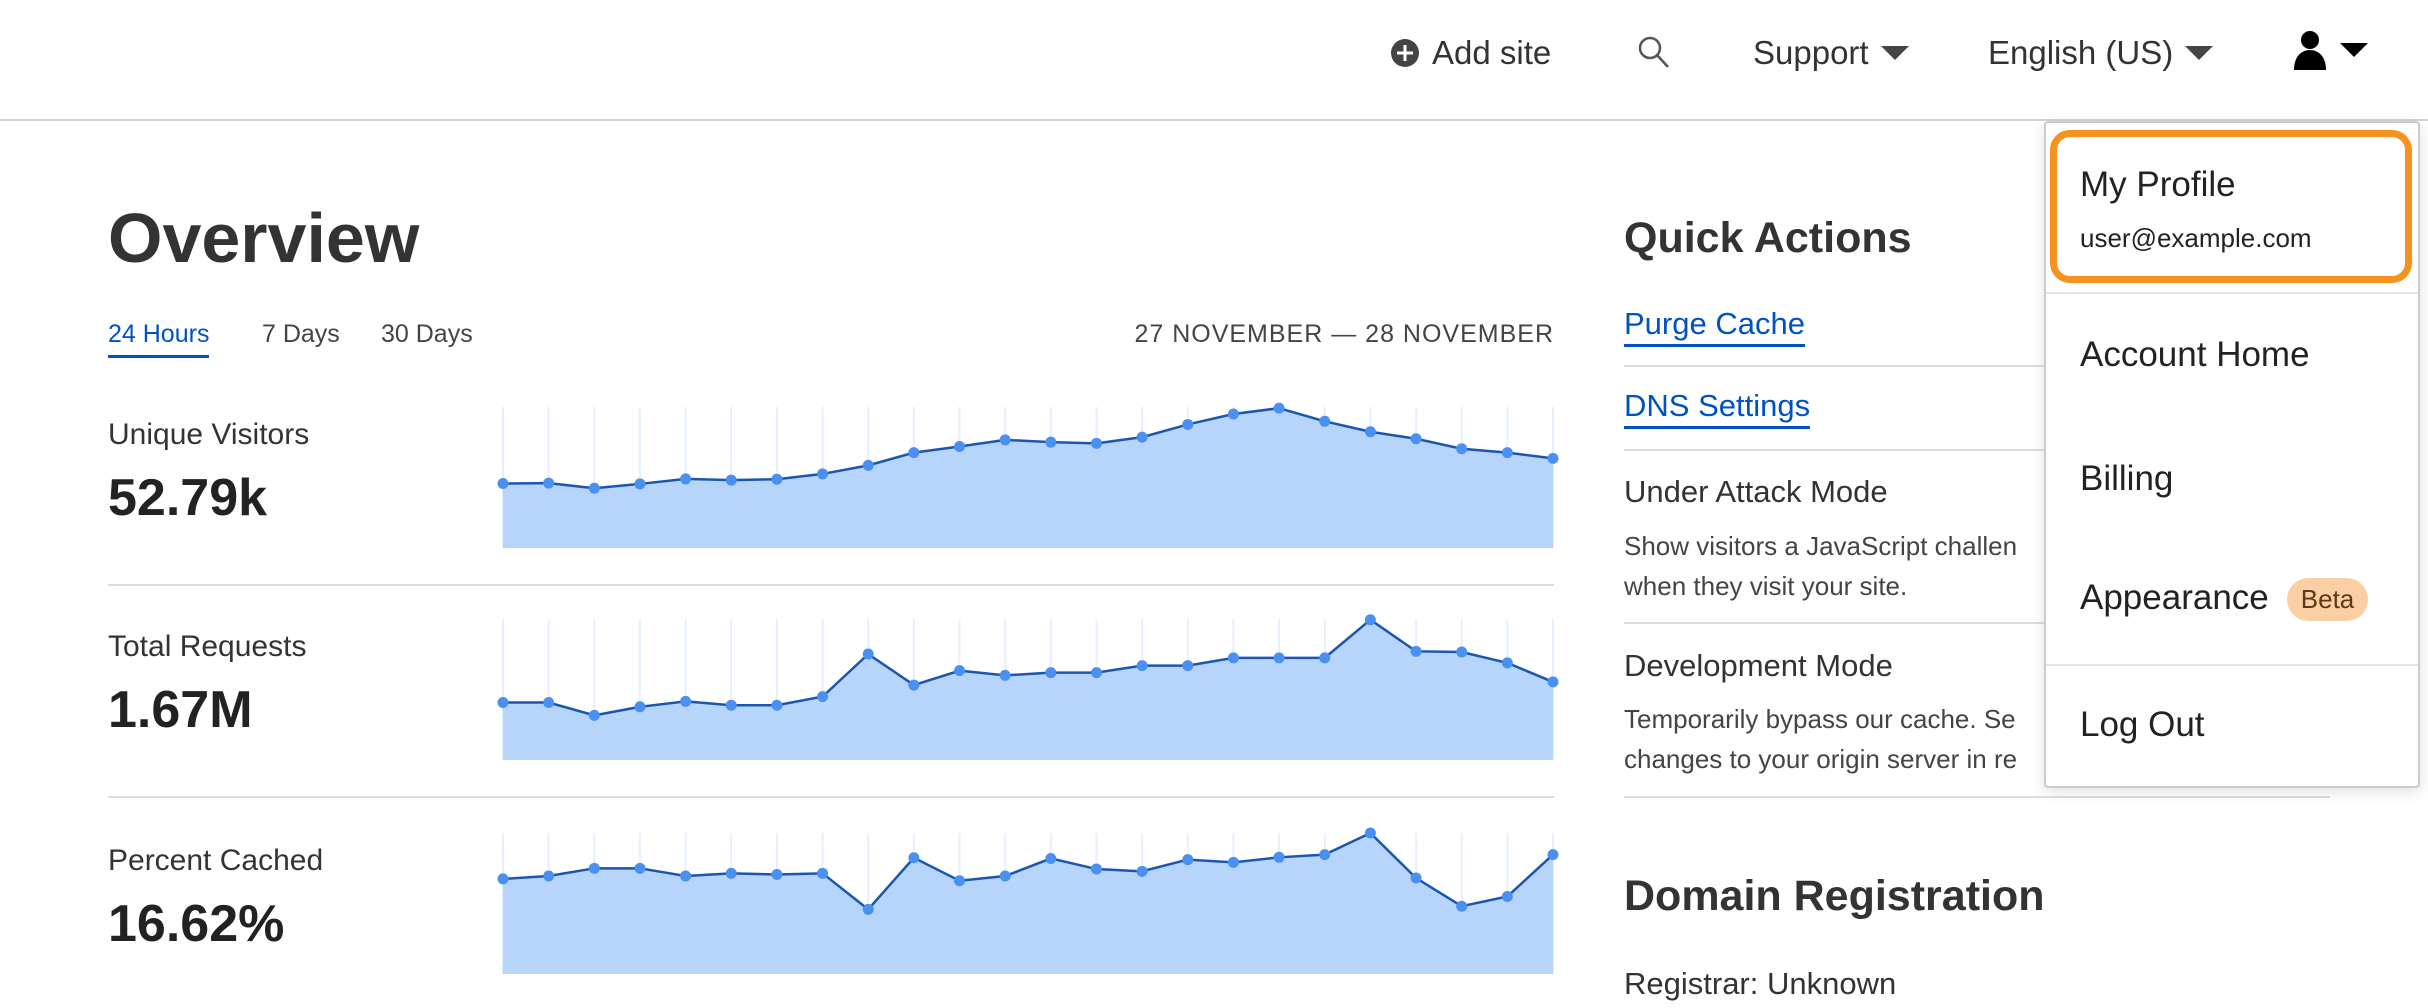  I want to click on under-attack-desc: when they visit your site., so click(1766, 586).